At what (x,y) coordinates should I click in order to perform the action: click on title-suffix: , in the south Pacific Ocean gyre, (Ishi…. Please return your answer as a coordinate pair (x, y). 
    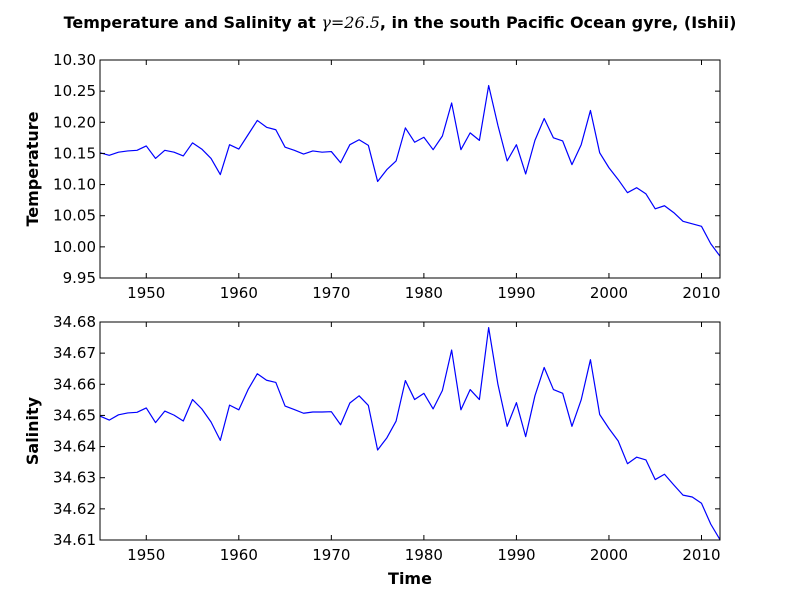
    Looking at the image, I should click on (558, 22).